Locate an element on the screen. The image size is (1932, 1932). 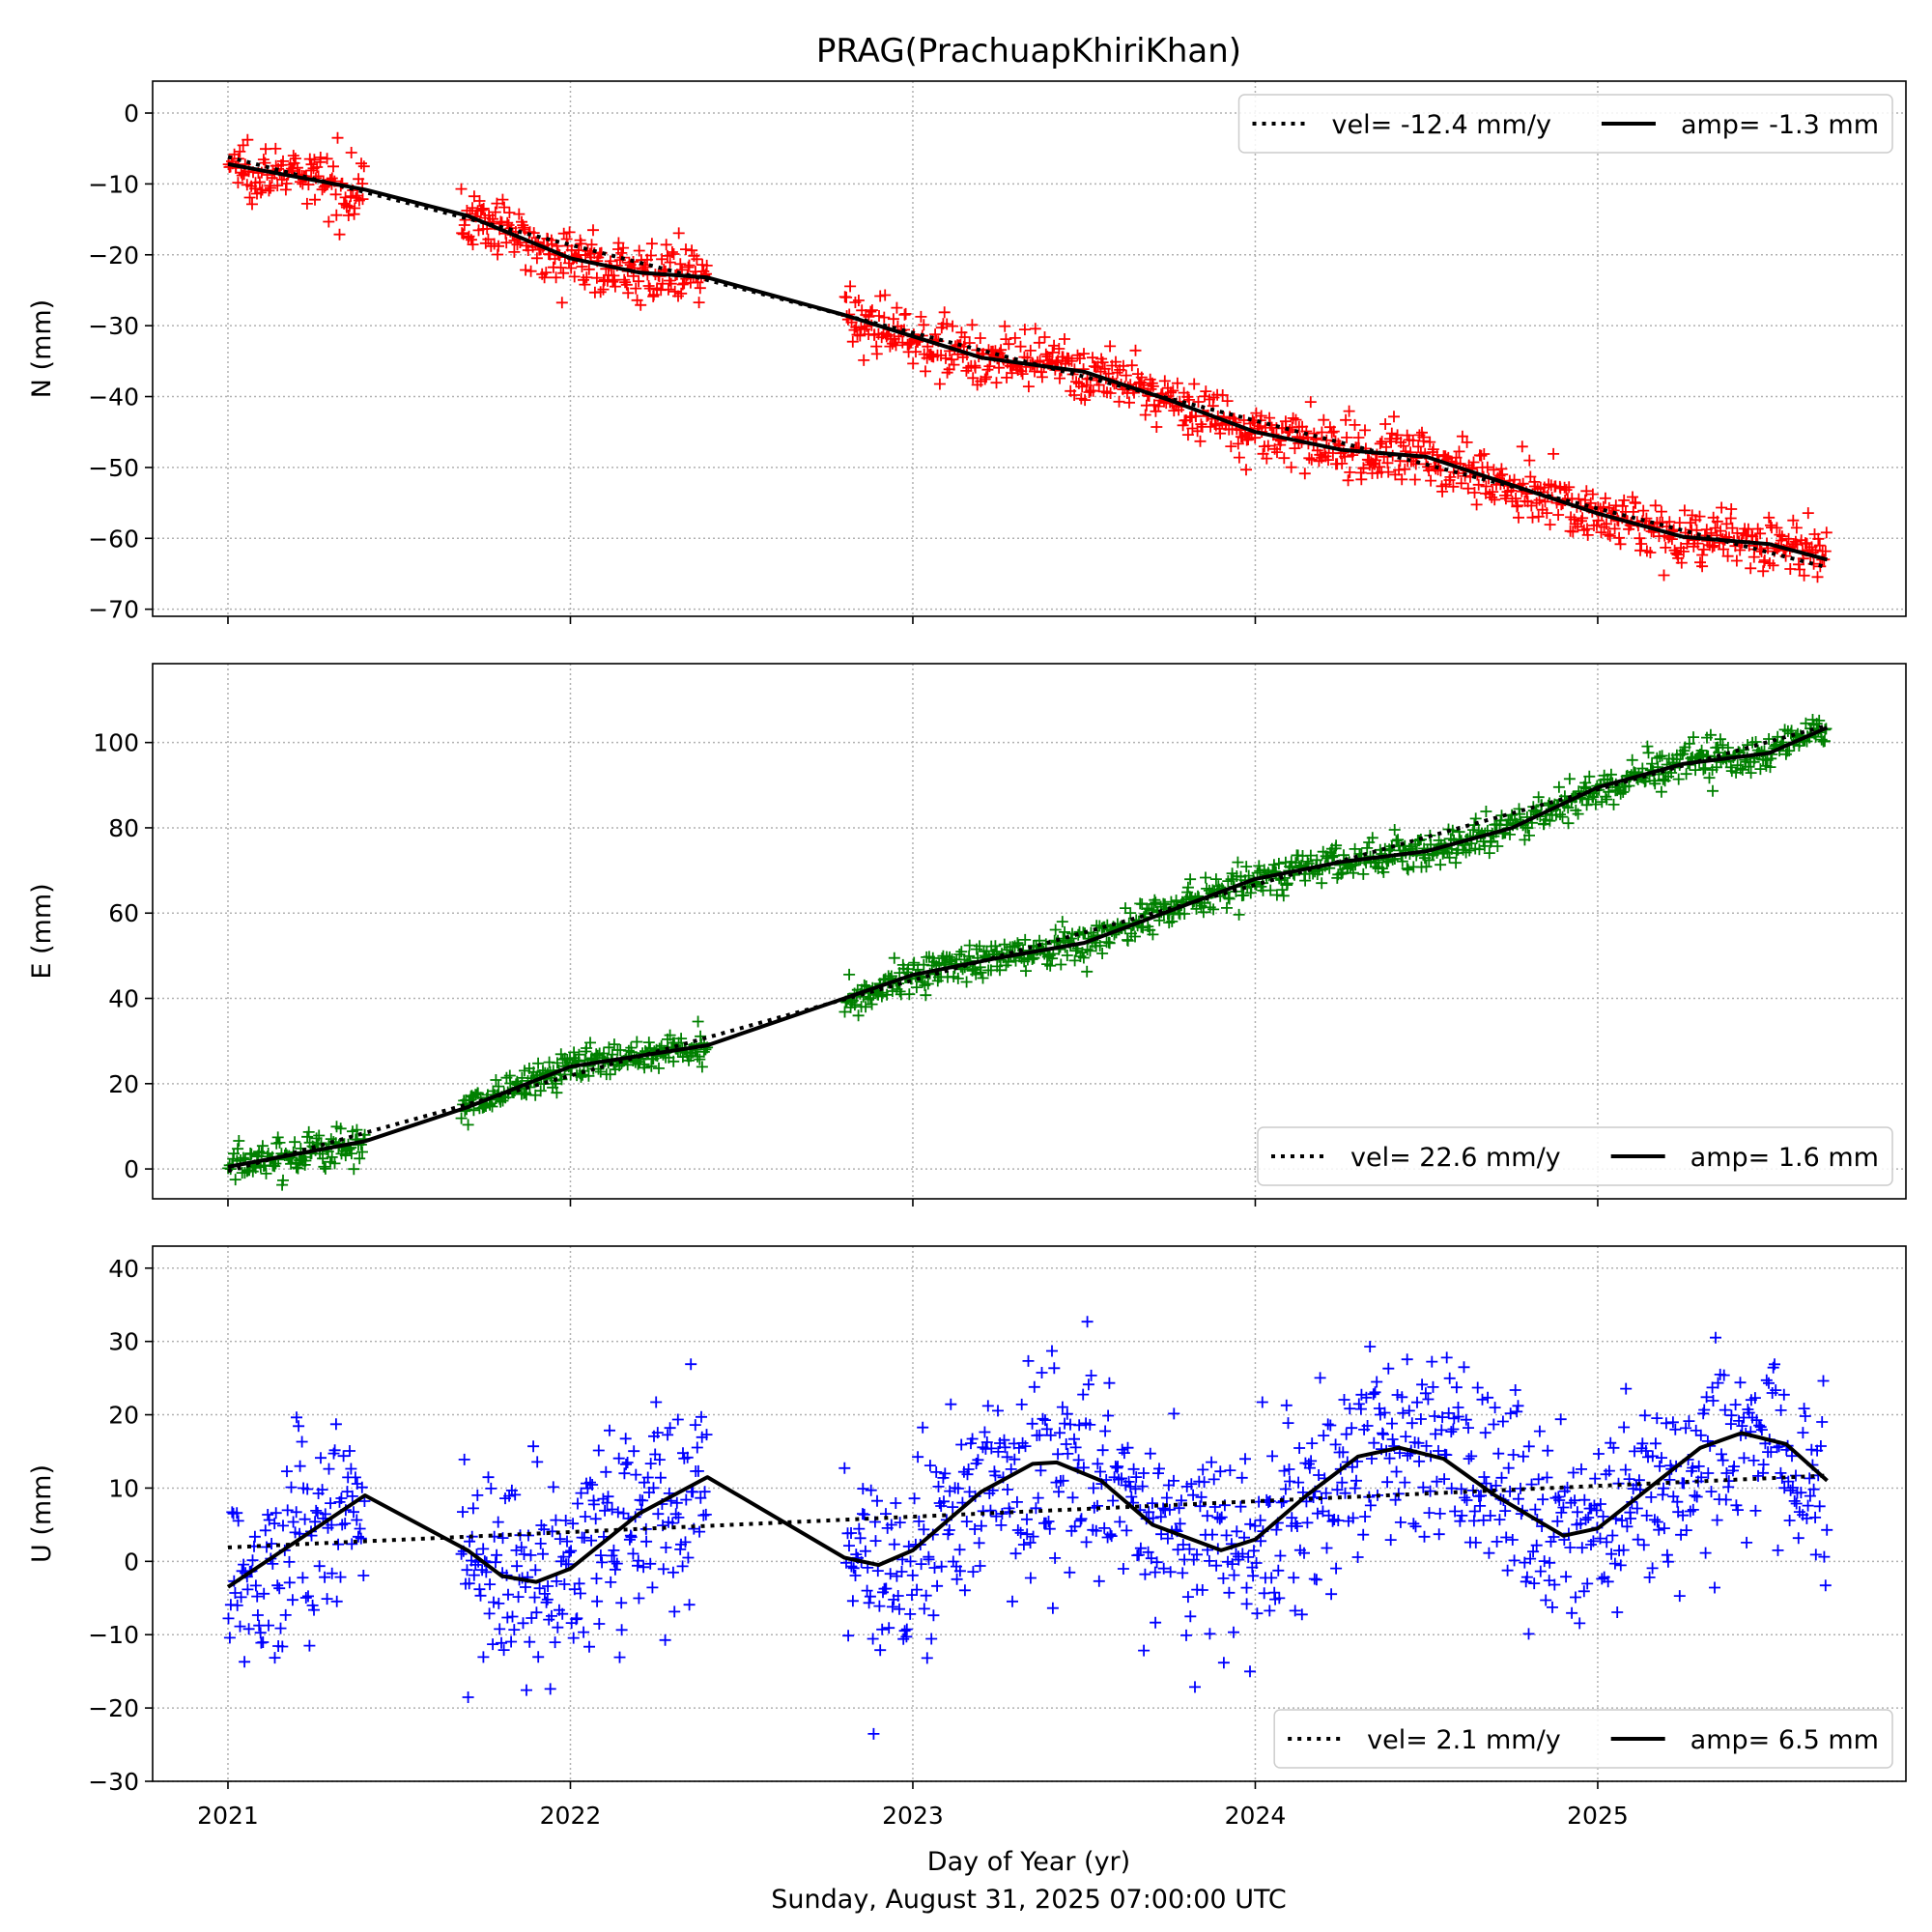
x-tick-label: 2021 is located at coordinates (228, 1816).